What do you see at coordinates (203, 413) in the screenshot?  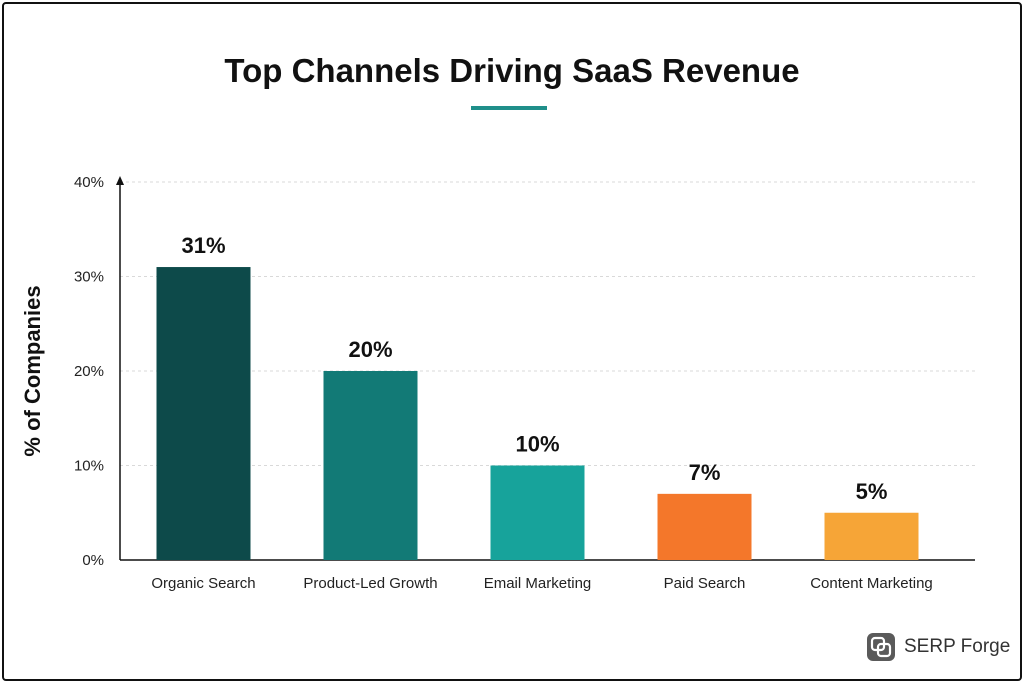 I see `bar-organic-search` at bounding box center [203, 413].